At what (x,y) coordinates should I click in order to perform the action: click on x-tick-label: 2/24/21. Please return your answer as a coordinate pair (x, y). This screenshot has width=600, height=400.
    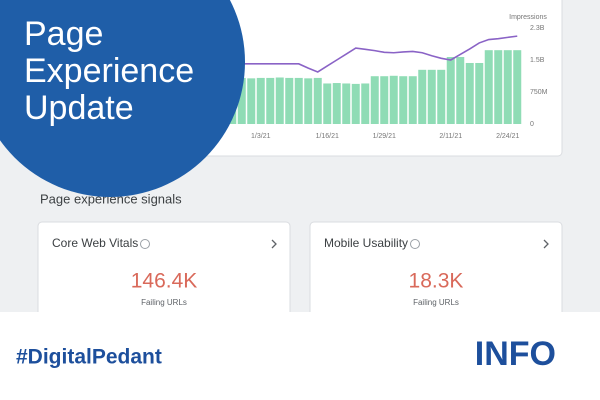
    Looking at the image, I should click on (507, 136).